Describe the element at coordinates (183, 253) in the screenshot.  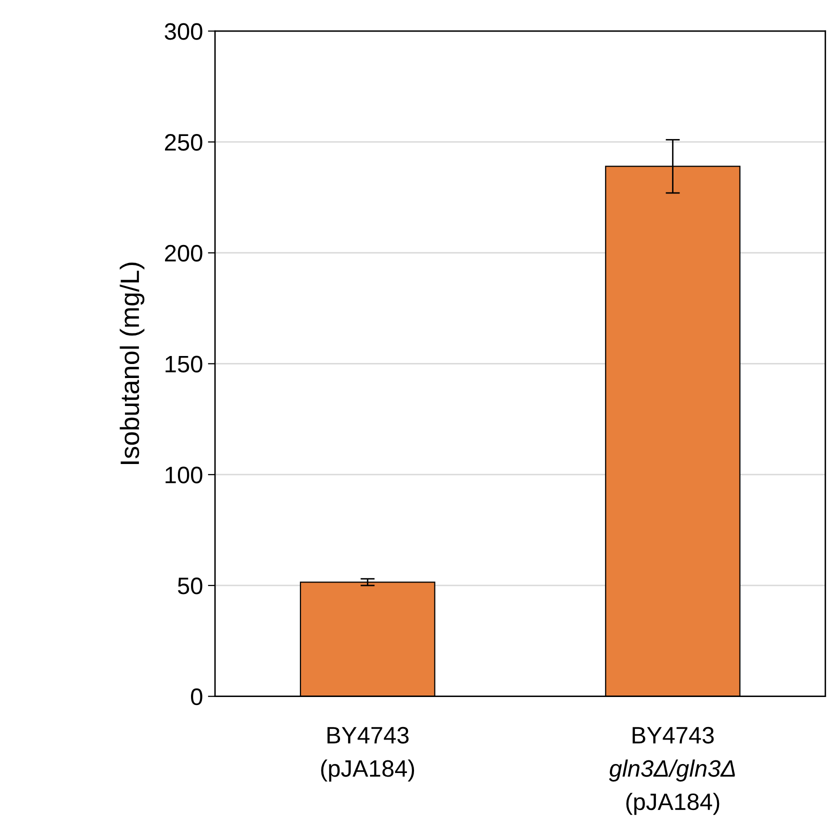
I see `y-tick-label: 200` at that location.